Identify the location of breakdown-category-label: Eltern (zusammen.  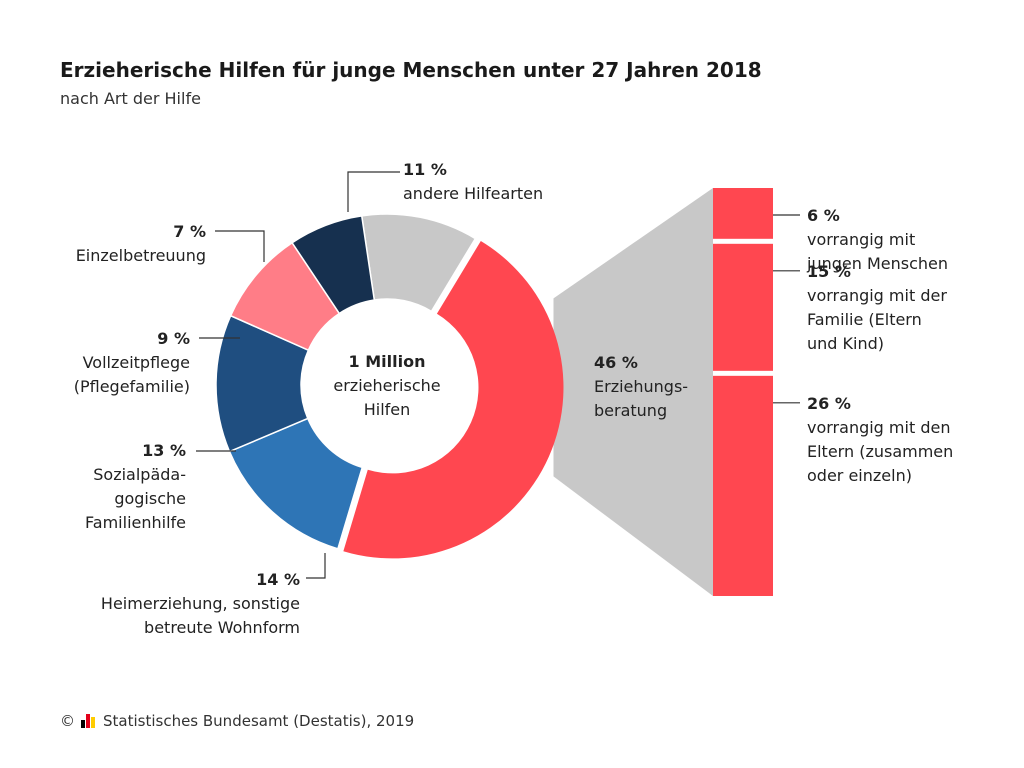
(880, 451).